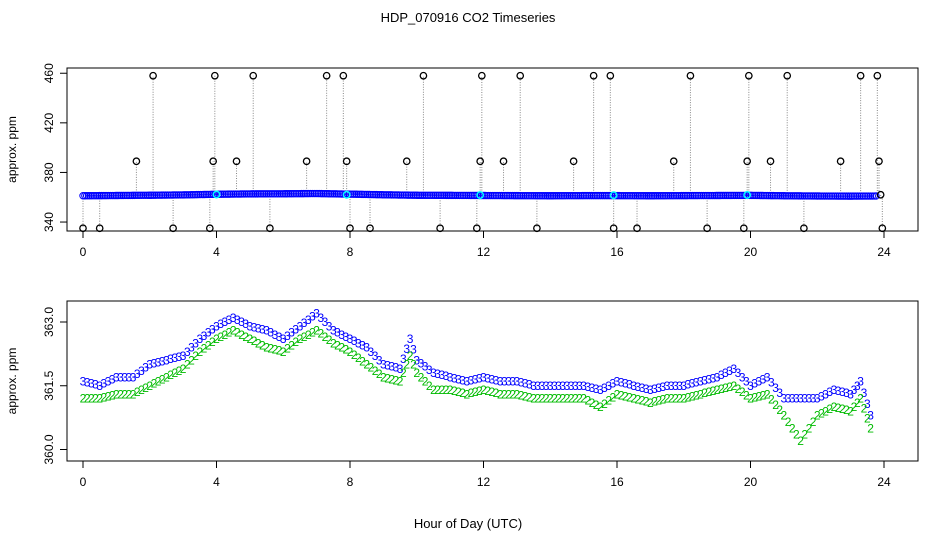 Image resolution: width=936 pixels, height=540 pixels. Describe the element at coordinates (468, 523) in the screenshot. I see `x-axis-label: Hour of Day (UTC)` at that location.